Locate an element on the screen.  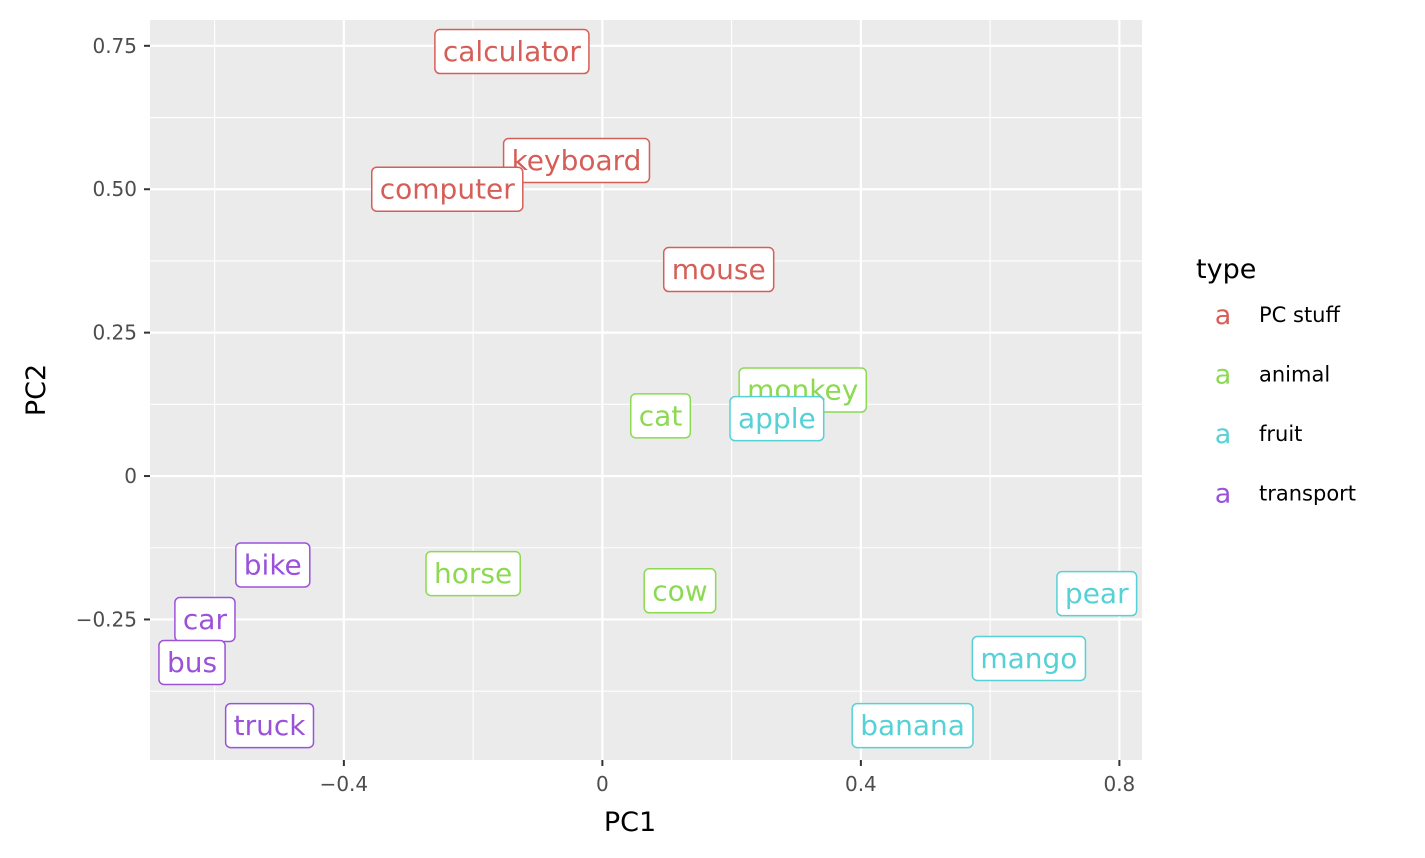
point-label-bus: bus is located at coordinates (192, 662).